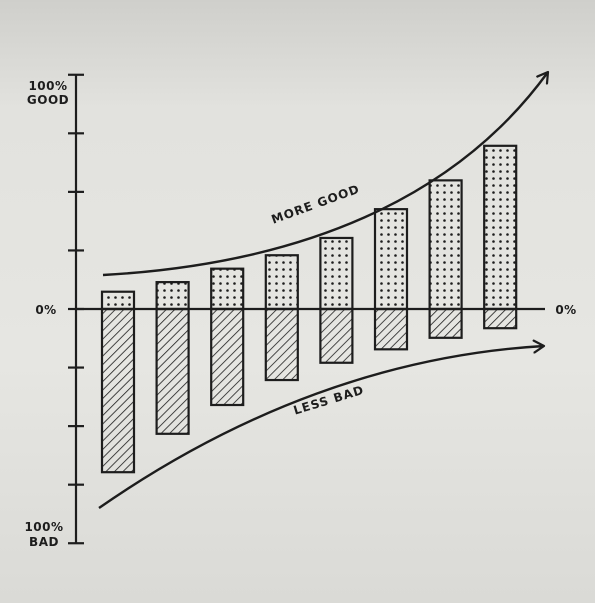 The height and width of the screenshot is (603, 595). What do you see at coordinates (45, 310) in the screenshot?
I see `zero-label-left: 0%` at bounding box center [45, 310].